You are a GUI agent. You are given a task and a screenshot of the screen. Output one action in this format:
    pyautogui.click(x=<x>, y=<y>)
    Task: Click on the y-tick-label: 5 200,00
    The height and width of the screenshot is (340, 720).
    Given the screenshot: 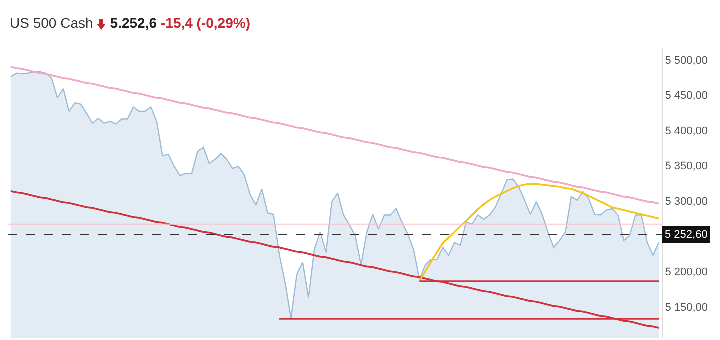 What is the action you would take?
    pyautogui.click(x=686, y=272)
    